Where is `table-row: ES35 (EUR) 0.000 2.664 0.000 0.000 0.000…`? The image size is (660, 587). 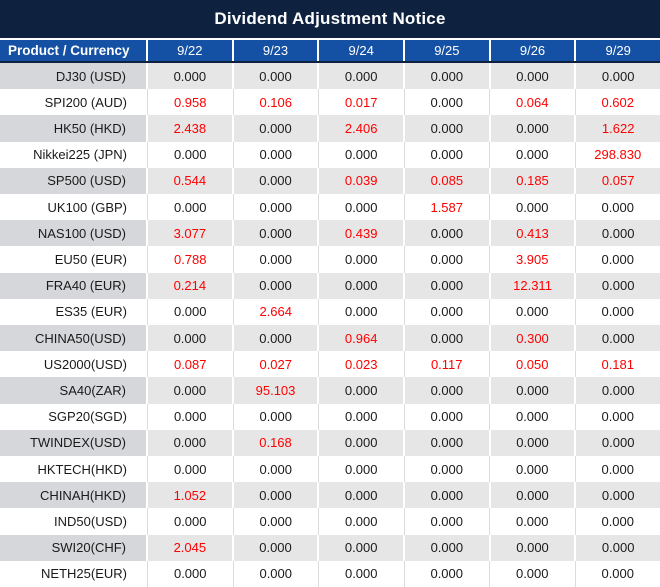 table-row: ES35 (EUR) 0.000 2.664 0.000 0.000 0.000… is located at coordinates (330, 312).